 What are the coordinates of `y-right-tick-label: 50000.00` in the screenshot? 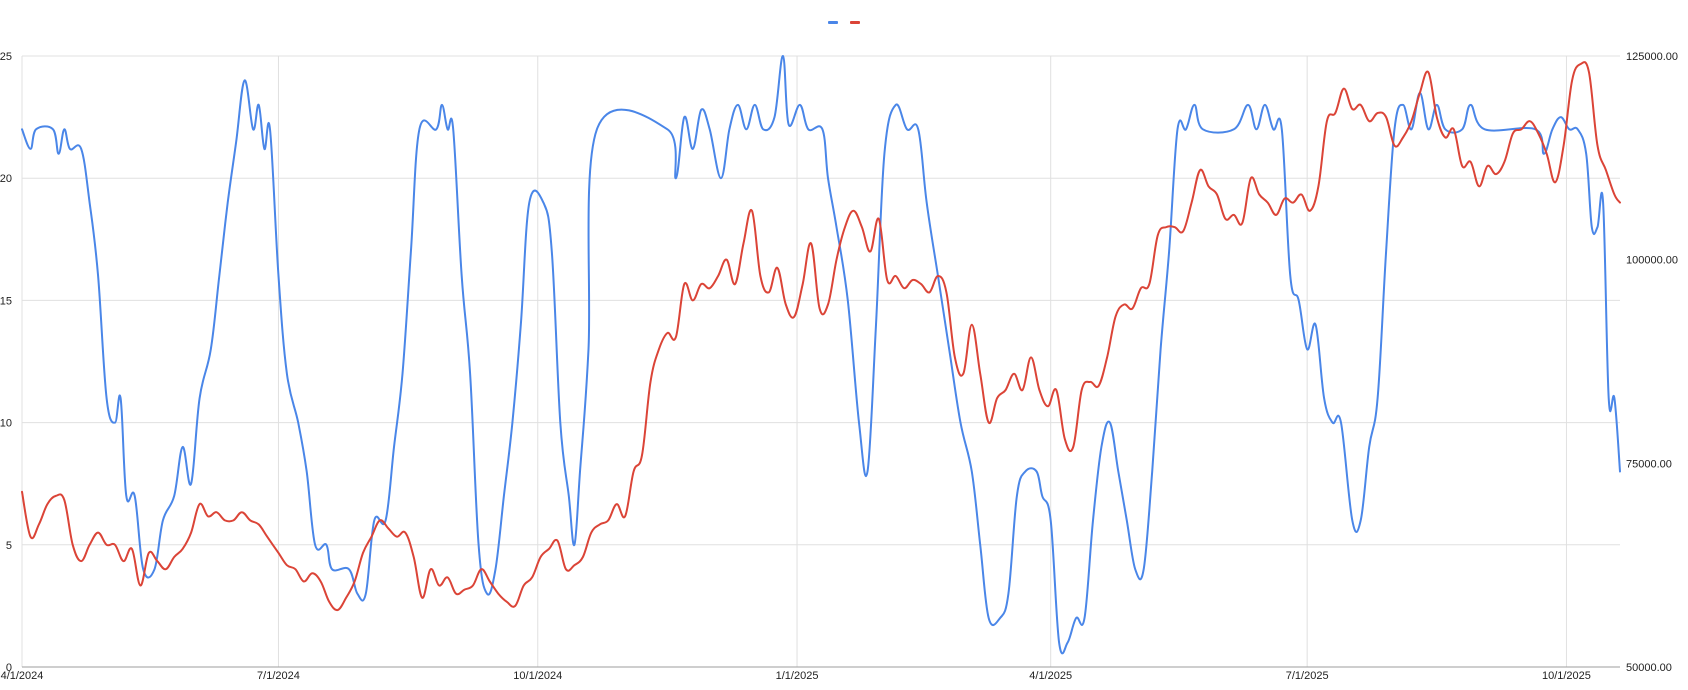 It's located at (1649, 668).